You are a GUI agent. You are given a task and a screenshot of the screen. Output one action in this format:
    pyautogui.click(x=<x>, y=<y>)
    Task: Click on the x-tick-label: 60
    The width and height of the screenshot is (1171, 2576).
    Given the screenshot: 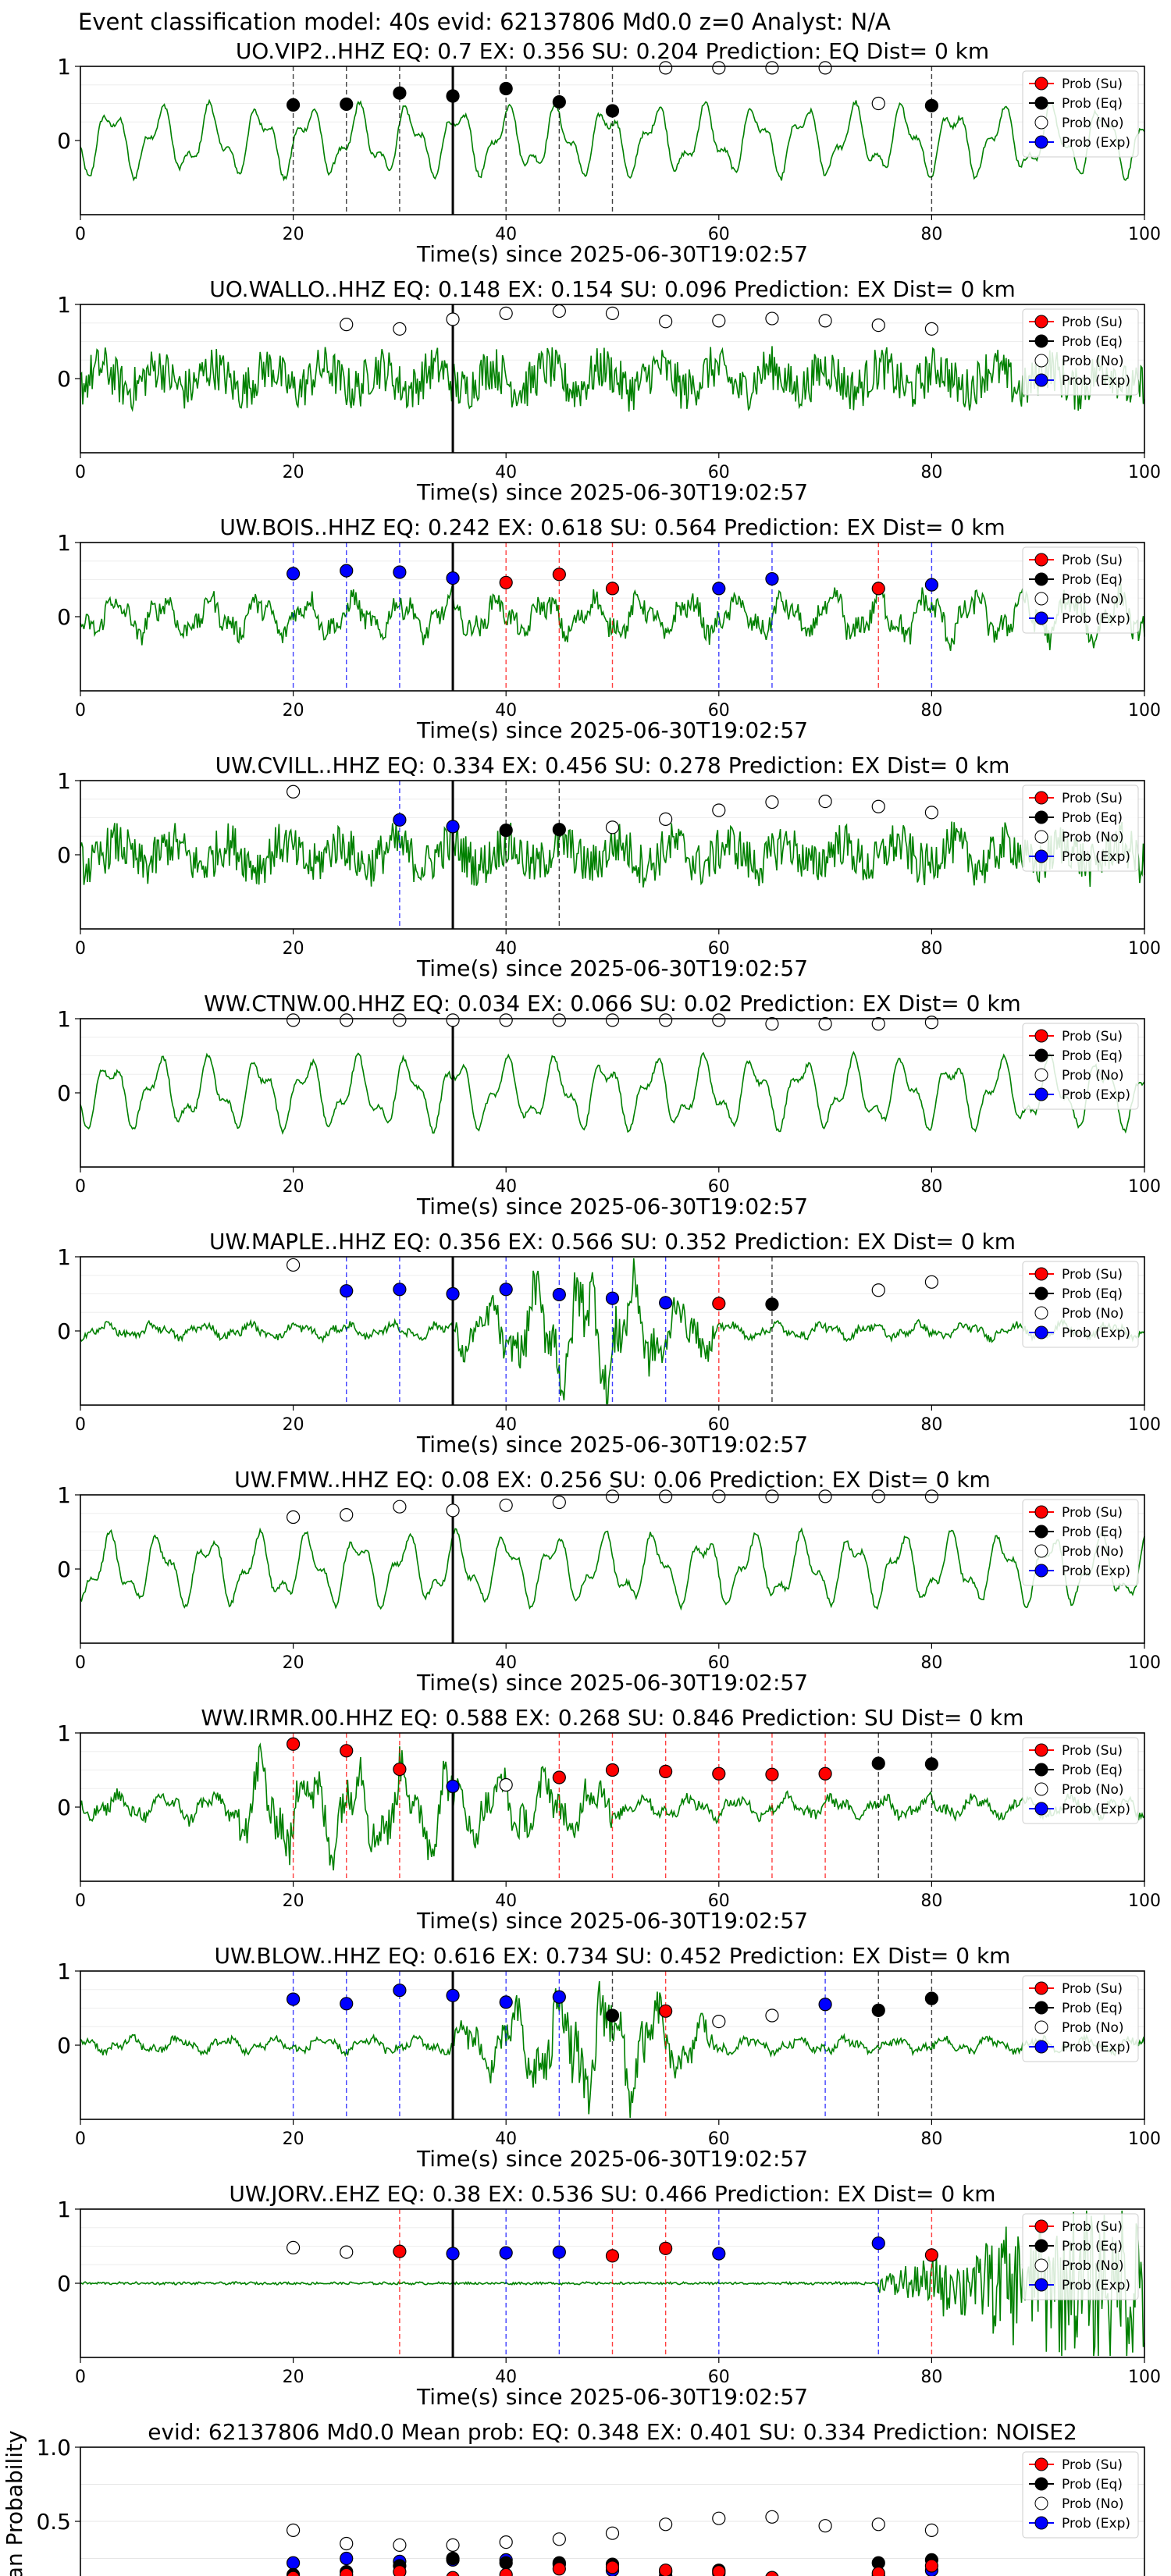 What is the action you would take?
    pyautogui.click(x=719, y=710)
    